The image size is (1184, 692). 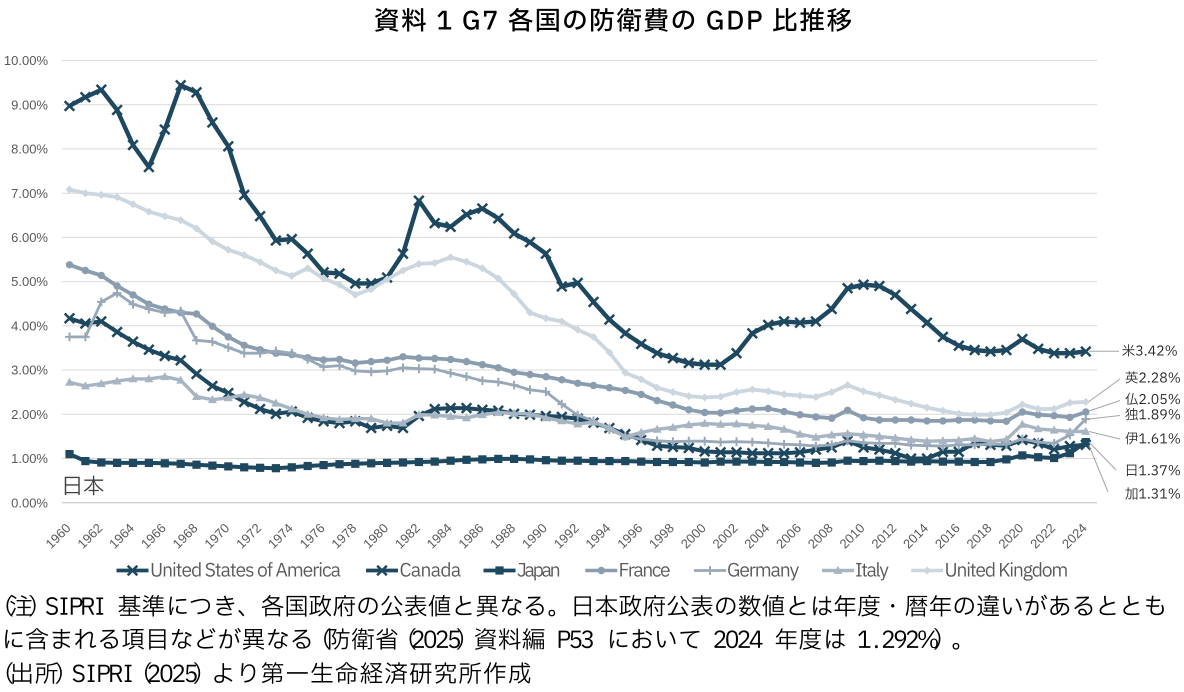 What do you see at coordinates (29, 281) in the screenshot?
I see `svg-text: 5.00%` at bounding box center [29, 281].